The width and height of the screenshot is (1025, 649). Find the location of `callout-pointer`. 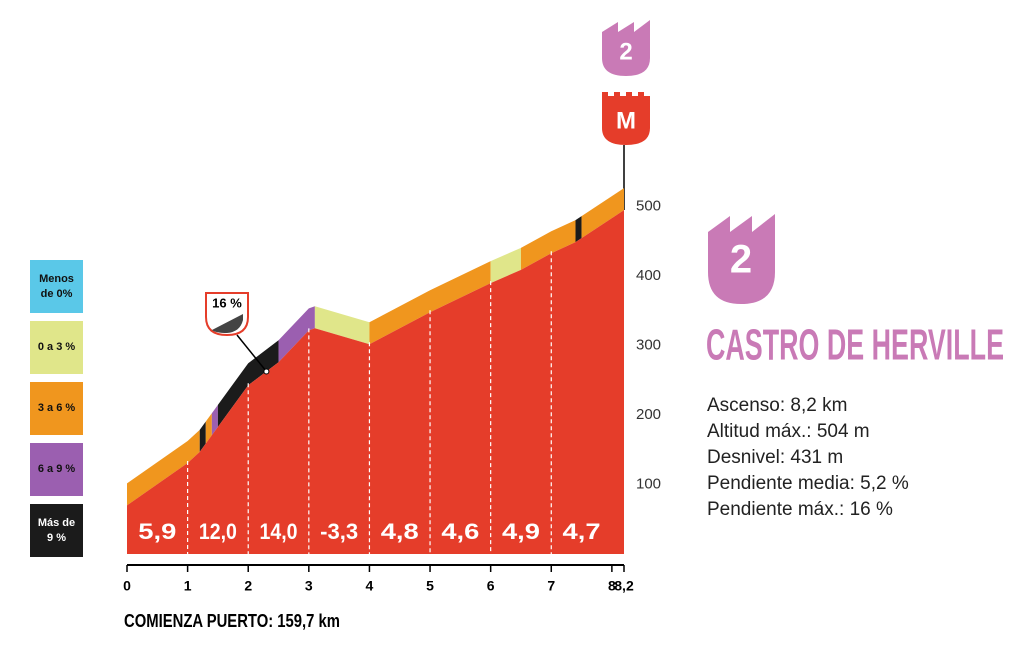

callout-pointer is located at coordinates (251, 353).